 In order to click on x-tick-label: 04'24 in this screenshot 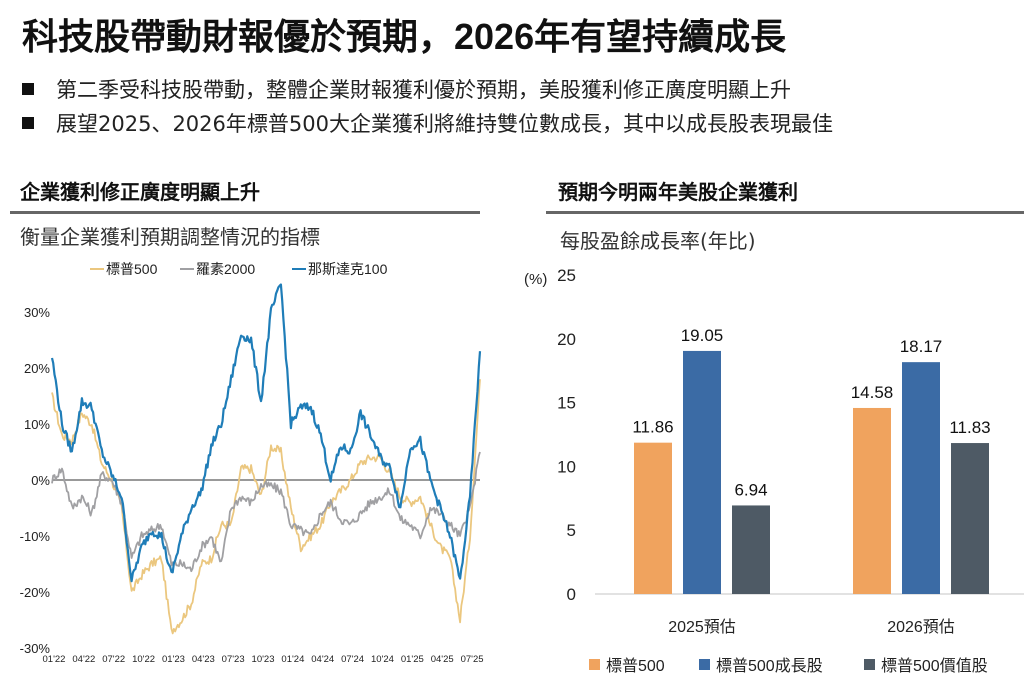, I will do `click(322, 659)`.